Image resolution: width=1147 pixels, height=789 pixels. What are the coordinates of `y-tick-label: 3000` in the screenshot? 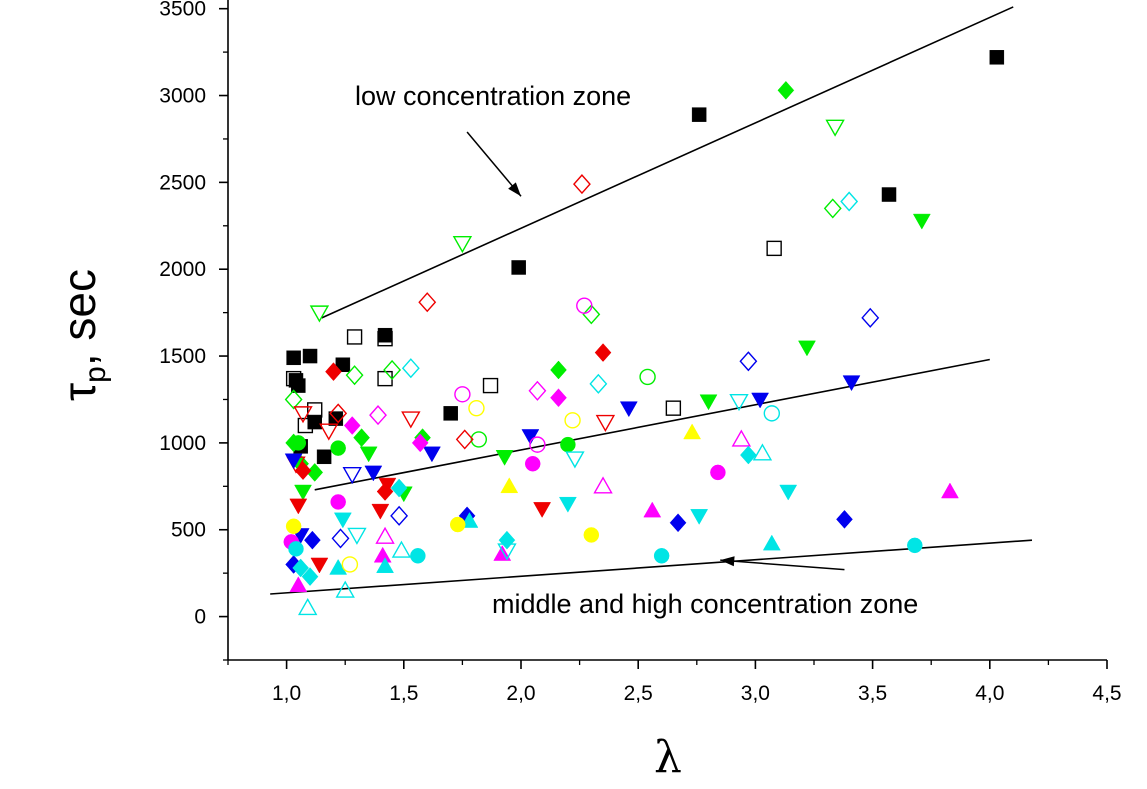 It's located at (182, 96).